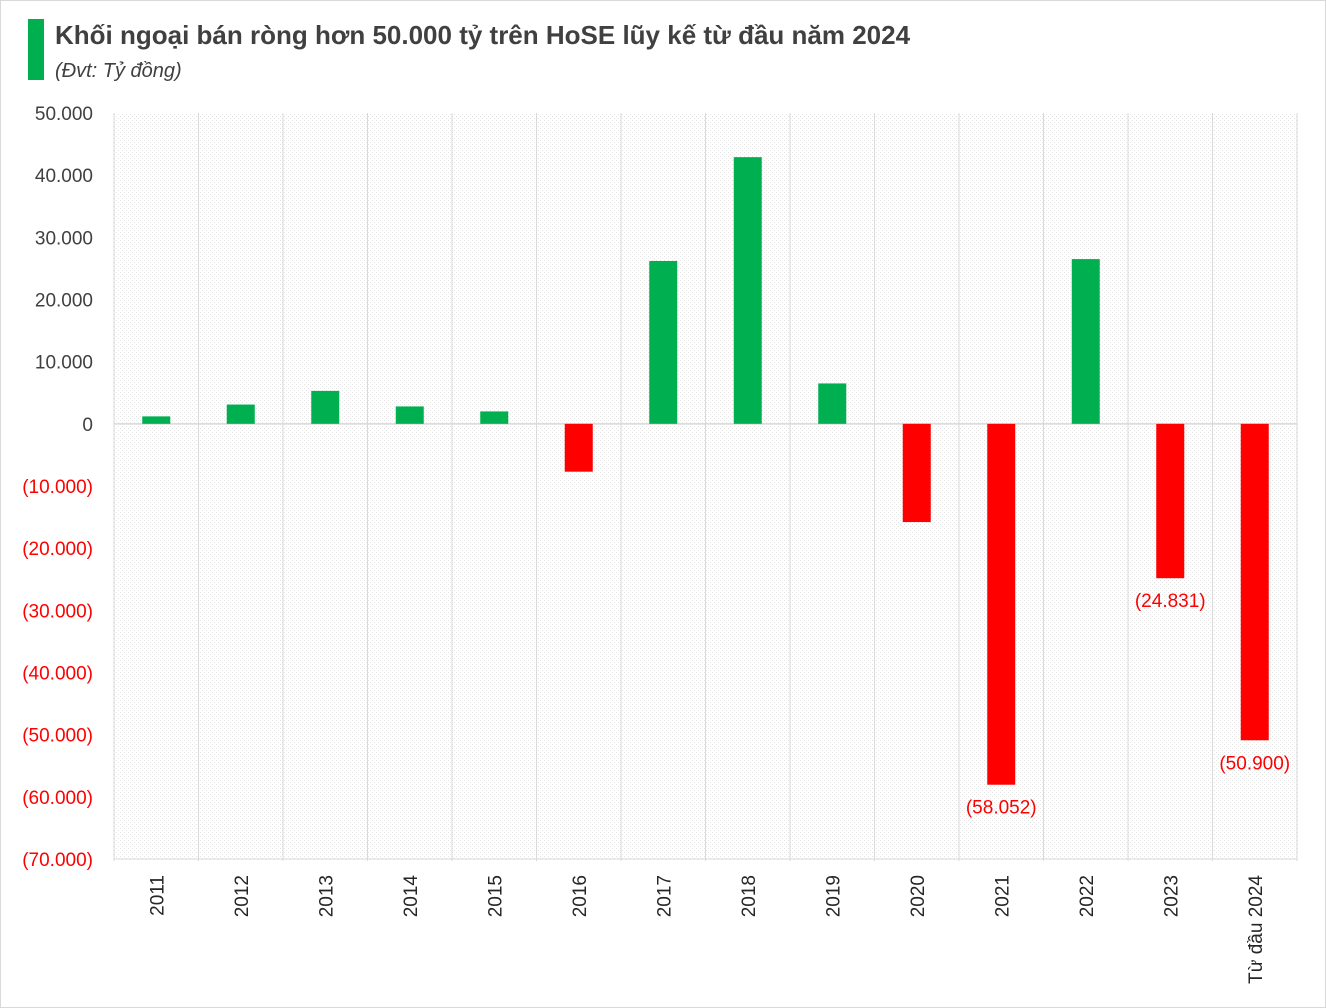 This screenshot has height=1008, width=1326. I want to click on bar-2012, so click(240, 414).